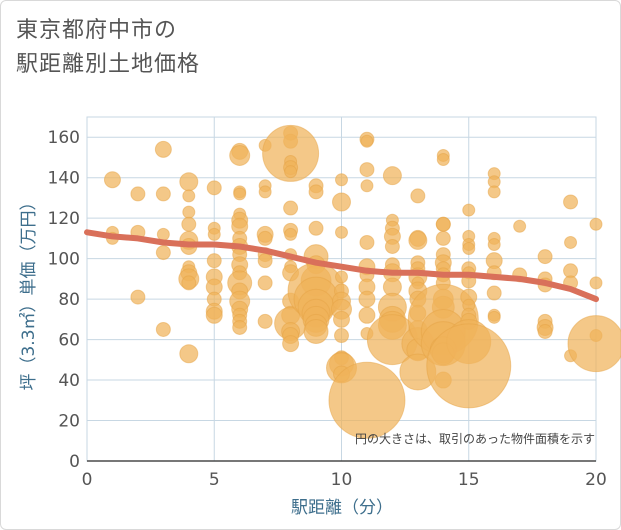 The height and width of the screenshot is (530, 621). What do you see at coordinates (69, 341) in the screenshot?
I see `y-tick-label: 60` at bounding box center [69, 341].